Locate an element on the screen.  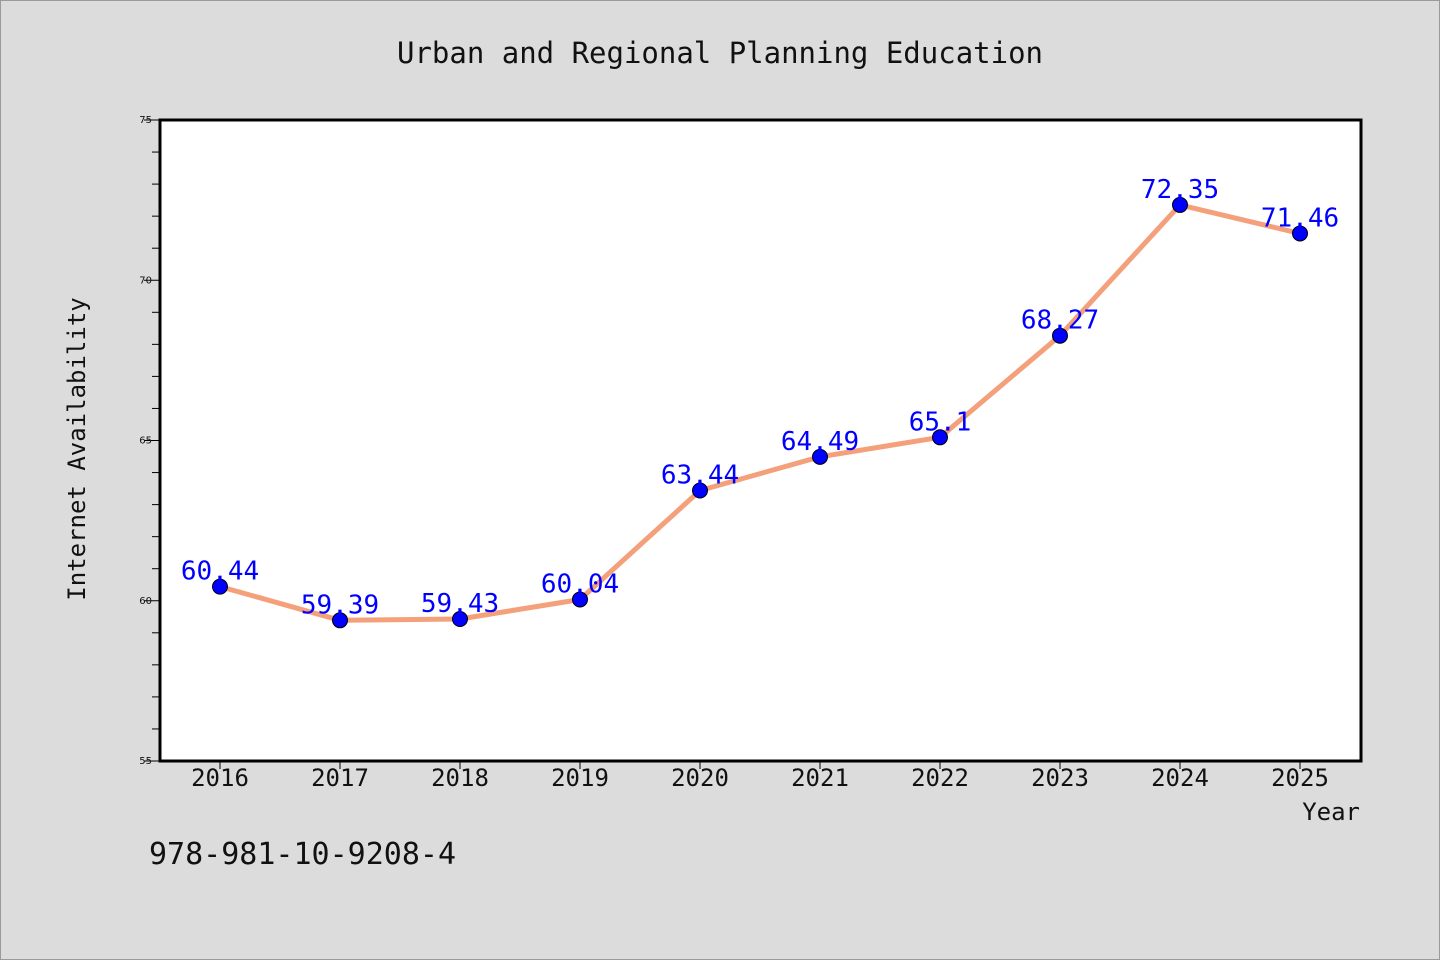
x-tick-label: 2019 is located at coordinates (580, 778).